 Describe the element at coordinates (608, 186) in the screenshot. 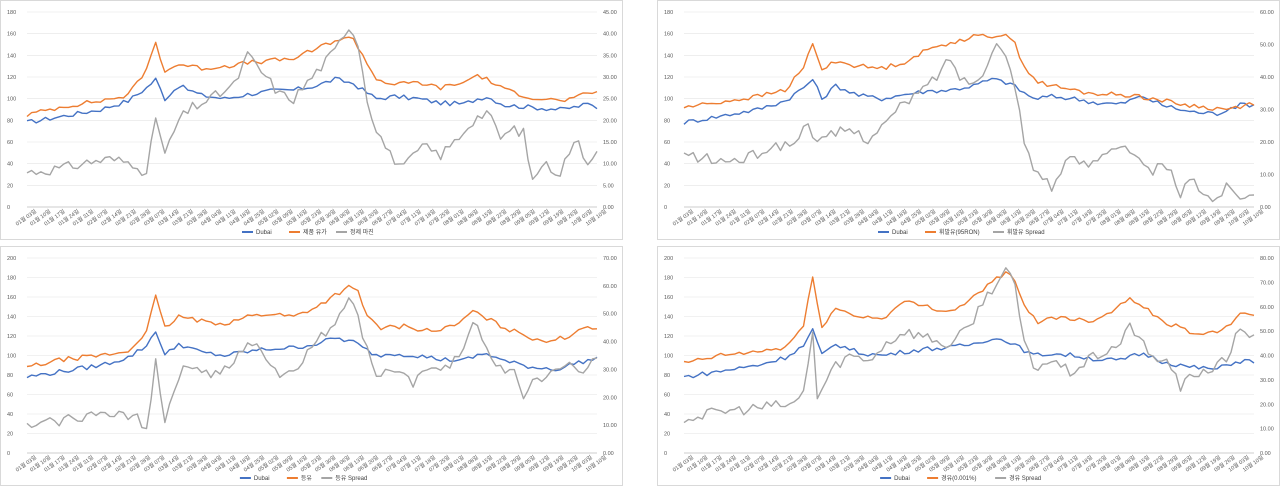

I see `right-axis-tick: 5.00` at that location.